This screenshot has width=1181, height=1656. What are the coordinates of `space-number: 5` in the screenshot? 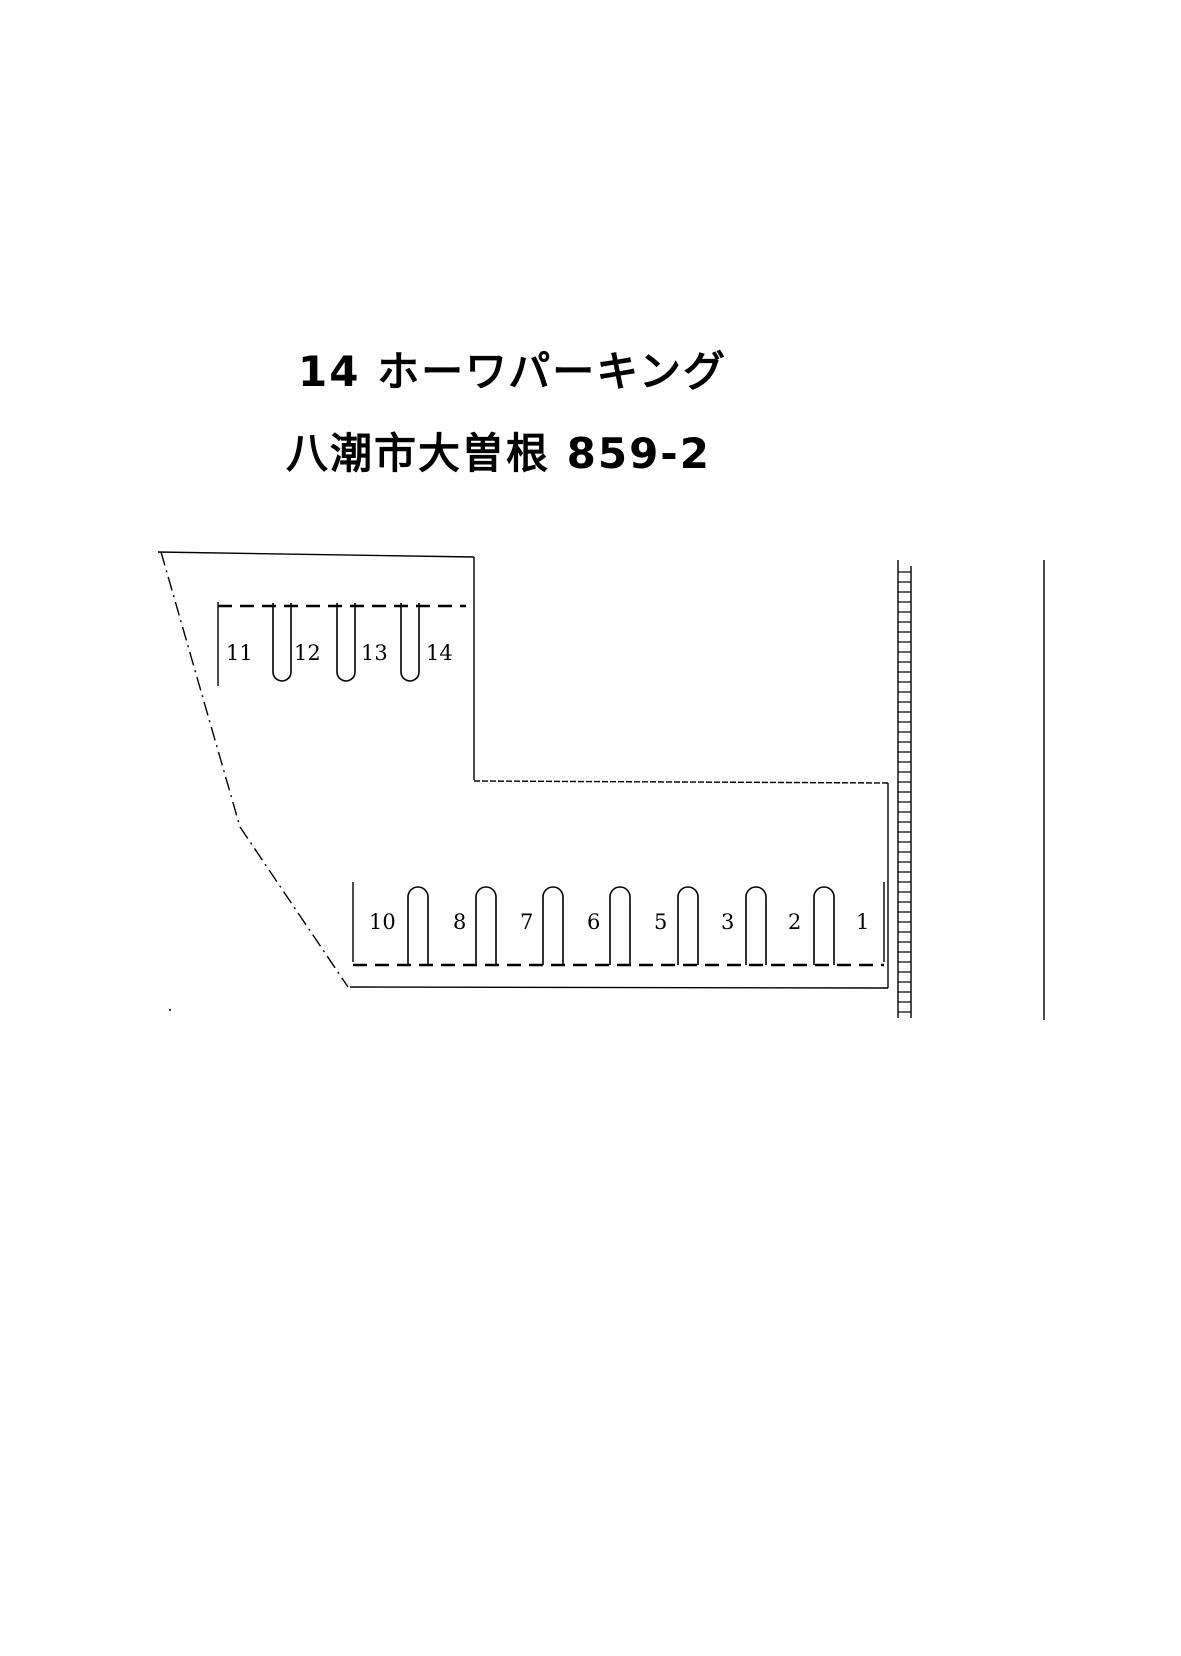 It's located at (660, 922).